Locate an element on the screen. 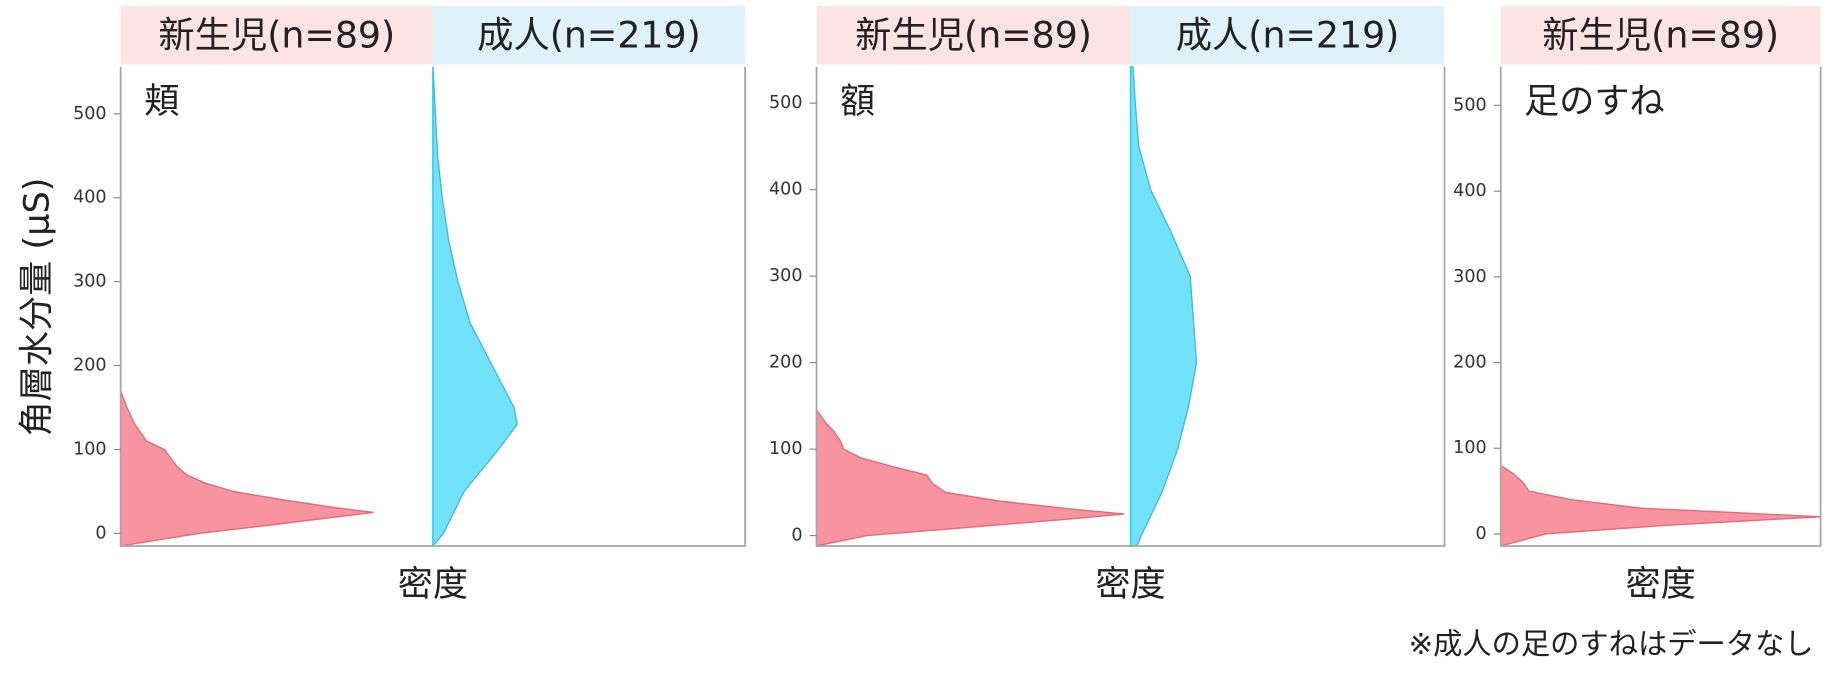 Image resolution: width=1837 pixels, height=688 pixels. plot-frame is located at coordinates (1660, 306).